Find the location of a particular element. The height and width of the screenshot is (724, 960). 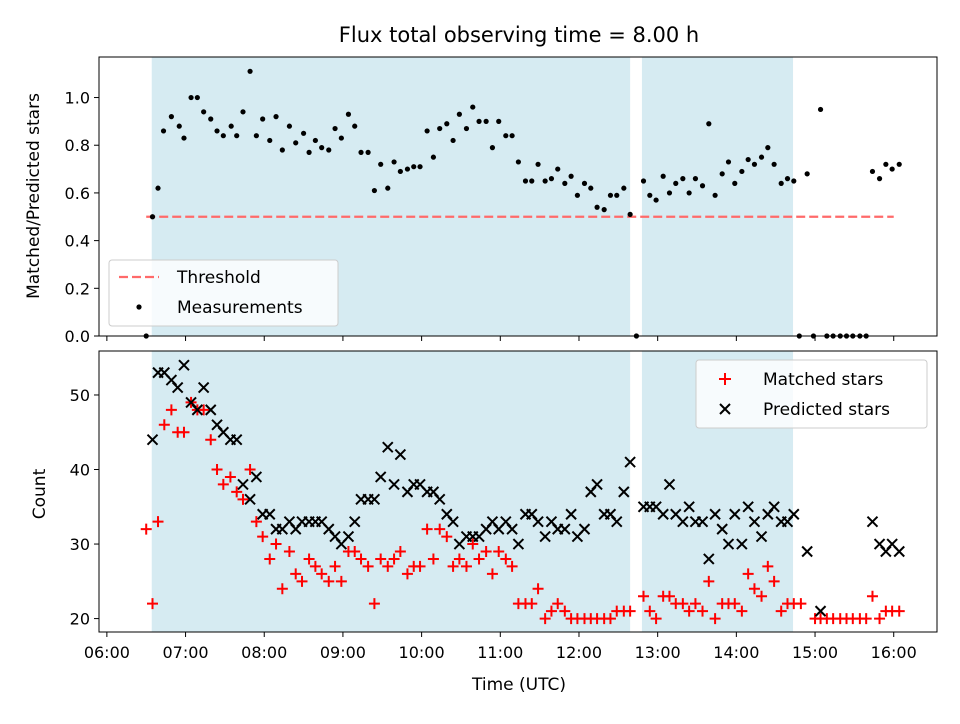

top-y-tick-label: 0.4 is located at coordinates (77, 241).